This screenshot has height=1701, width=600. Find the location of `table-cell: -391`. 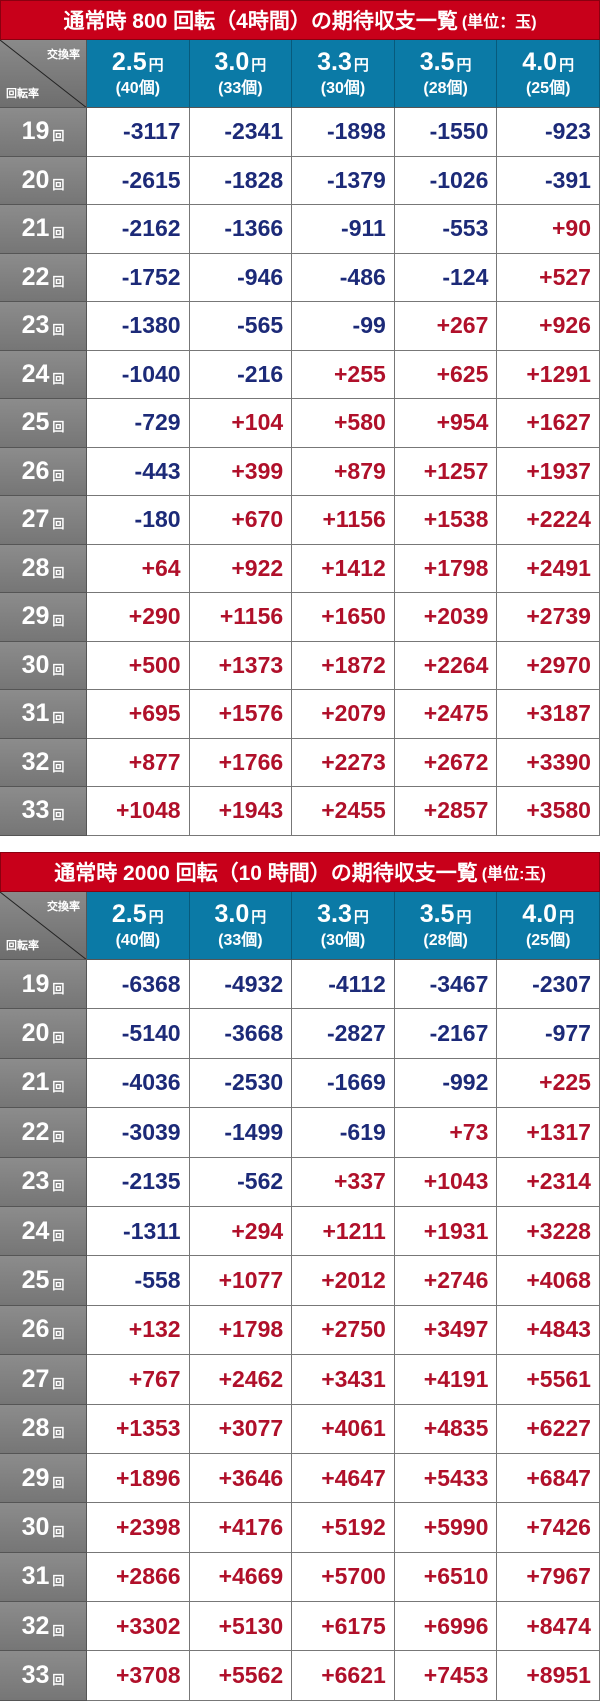

table-cell: -391 is located at coordinates (548, 180).